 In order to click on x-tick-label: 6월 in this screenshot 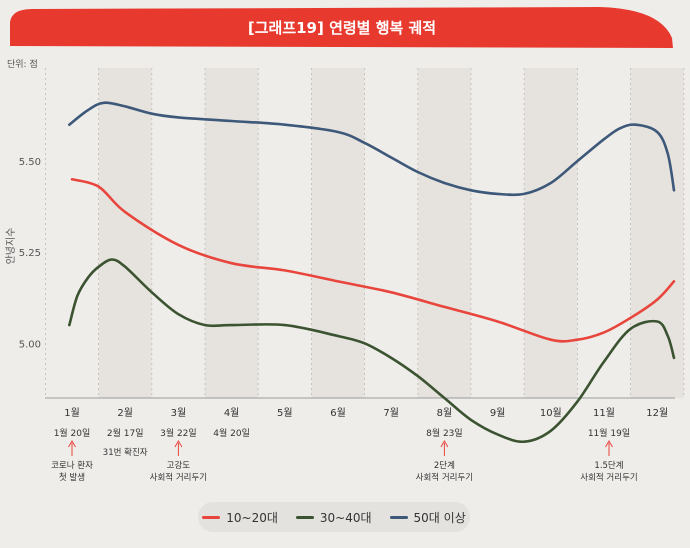, I will do `click(338, 413)`.